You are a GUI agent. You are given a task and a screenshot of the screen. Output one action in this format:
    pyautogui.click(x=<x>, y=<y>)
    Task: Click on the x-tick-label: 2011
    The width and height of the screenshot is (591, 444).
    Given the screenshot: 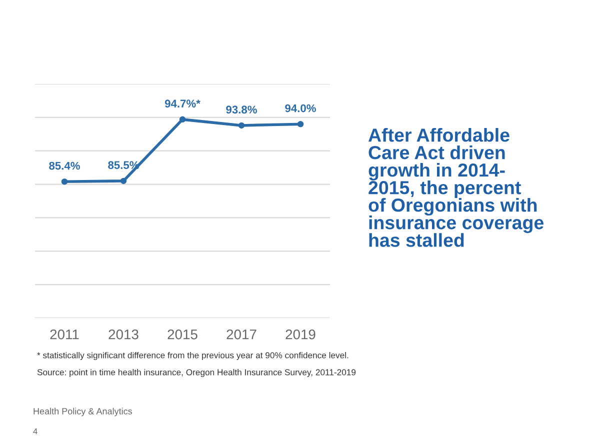 What is the action you would take?
    pyautogui.click(x=64, y=334)
    